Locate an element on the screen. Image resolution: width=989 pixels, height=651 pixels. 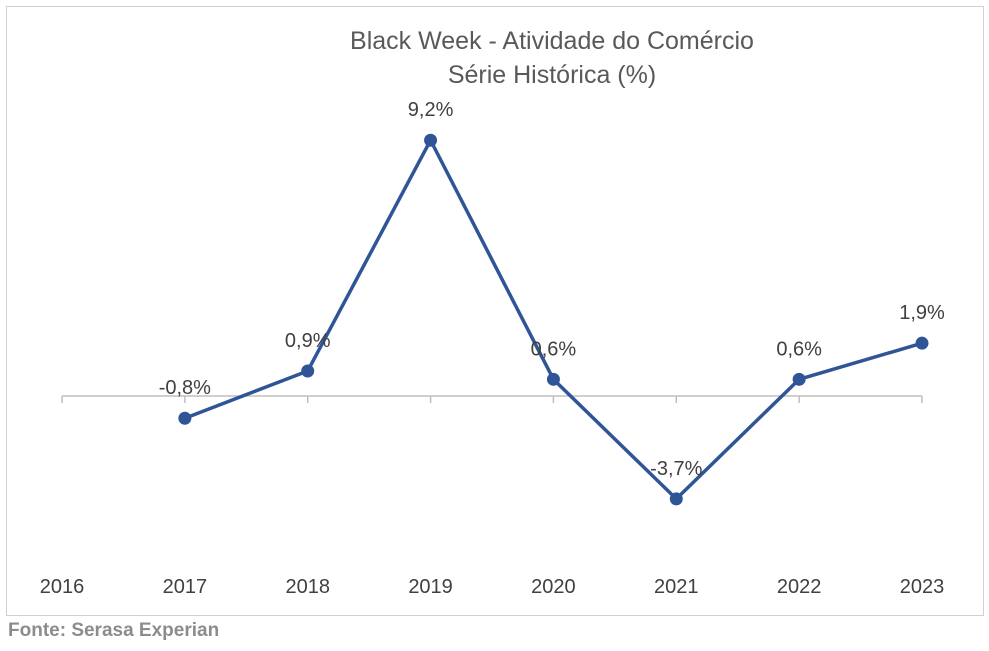
data-point-2018 is located at coordinates (308, 371).